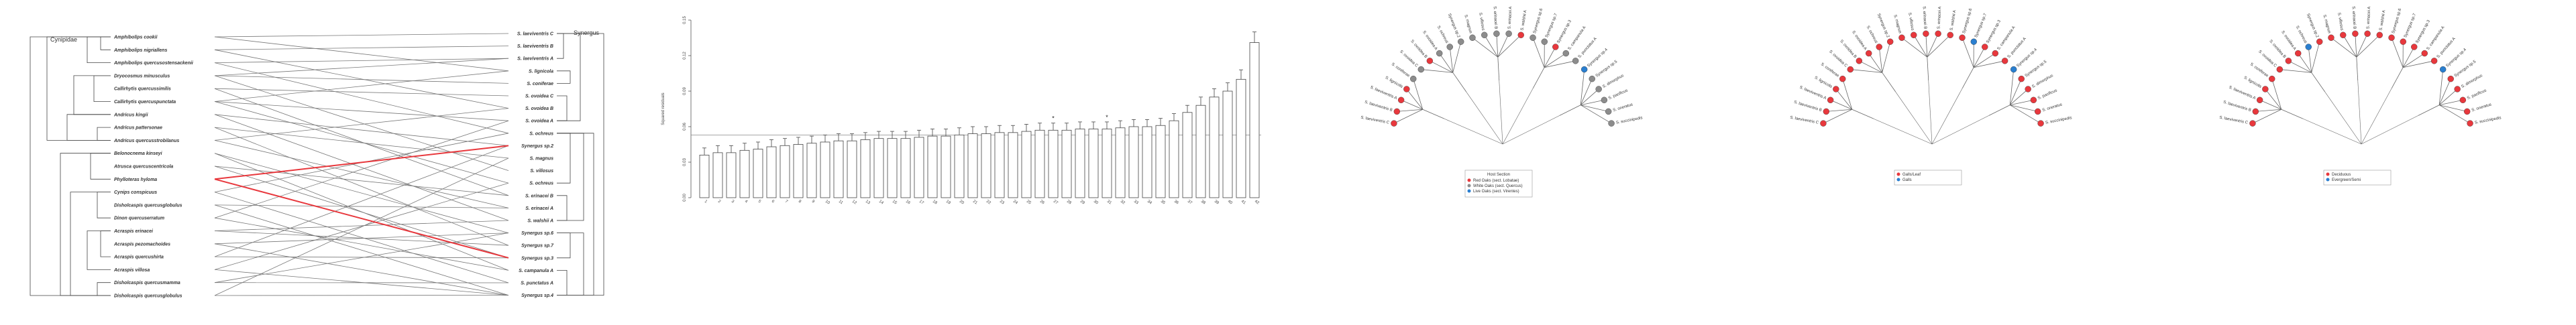  What do you see at coordinates (539, 196) in the screenshot?
I see `right-taxon-label: S. erinacei B` at bounding box center [539, 196].